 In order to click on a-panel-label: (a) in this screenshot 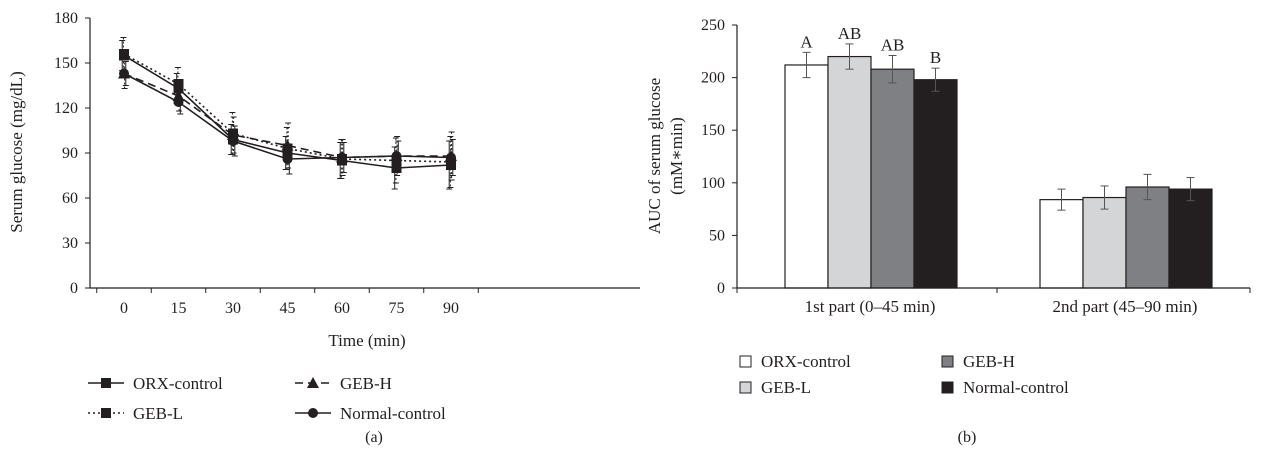, I will do `click(374, 437)`.